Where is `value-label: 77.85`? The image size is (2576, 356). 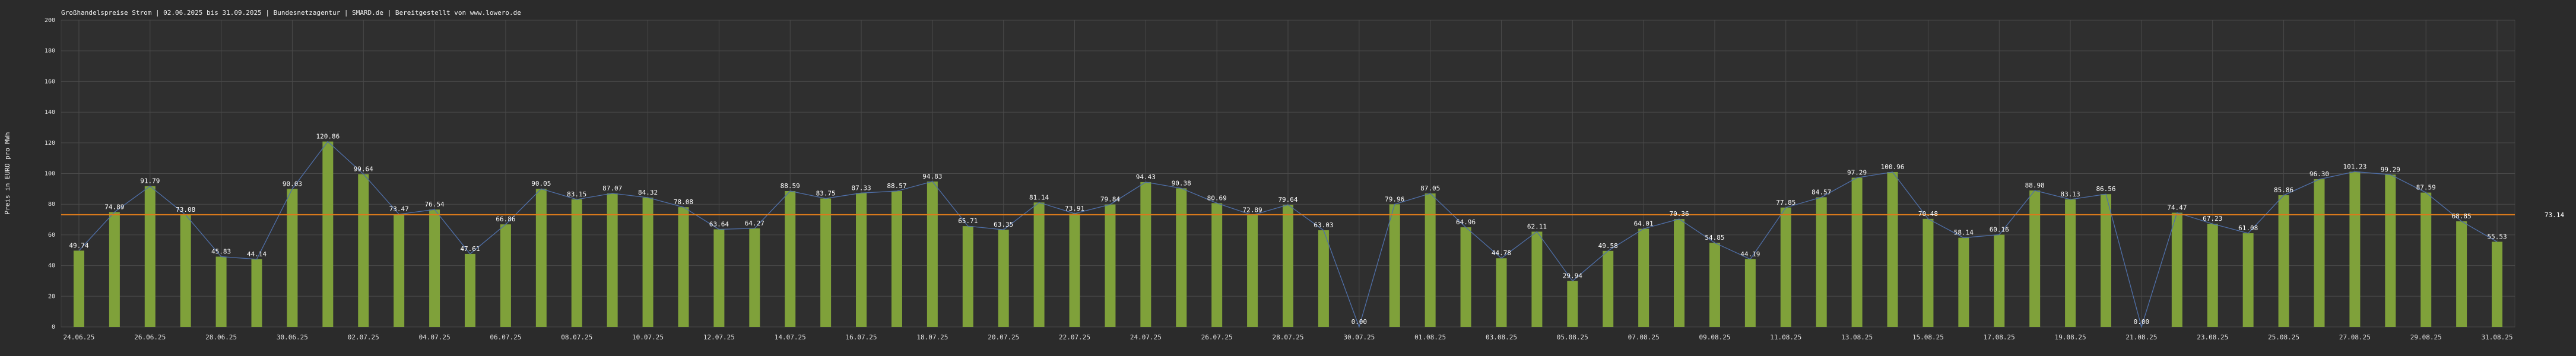
value-label: 77.85 is located at coordinates (1785, 202).